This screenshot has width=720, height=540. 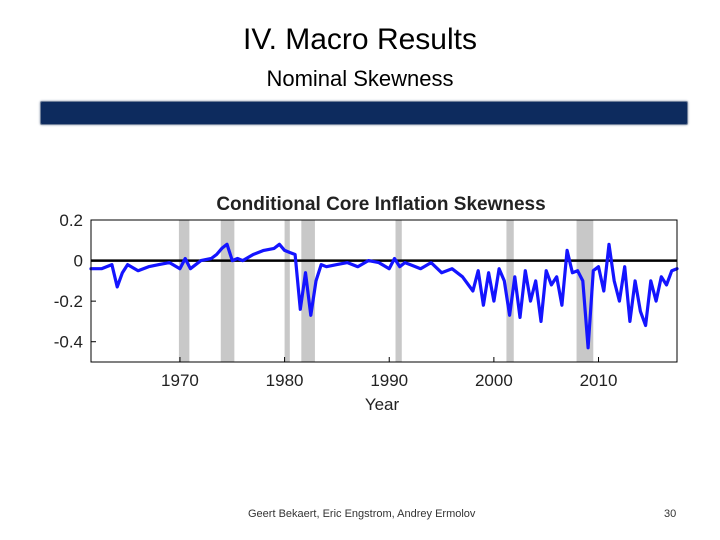 I want to click on slide-subtitle: Nominal Skewness, so click(x=360, y=78).